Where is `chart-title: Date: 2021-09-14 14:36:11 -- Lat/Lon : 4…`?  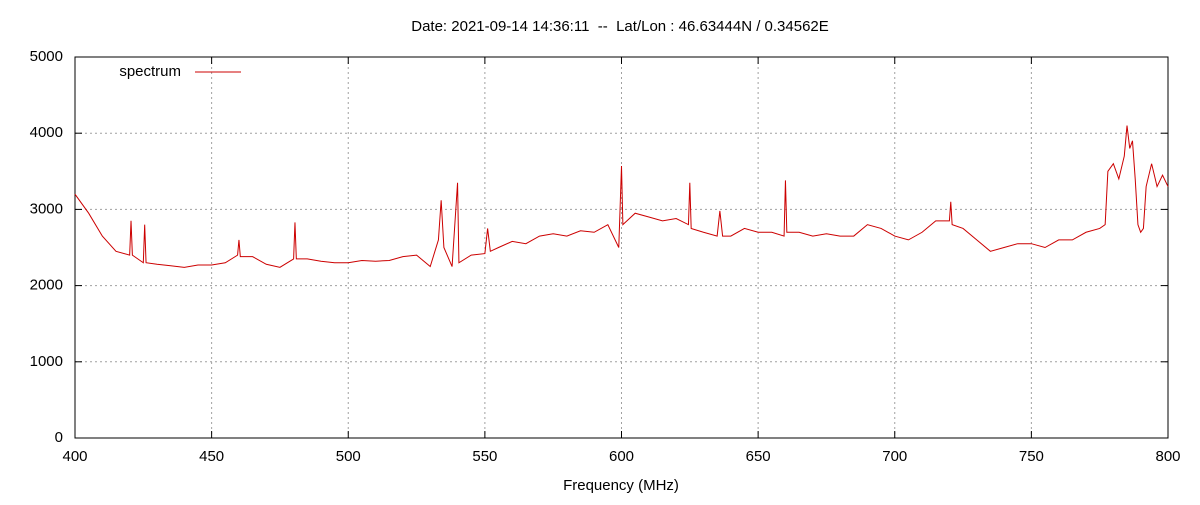
chart-title: Date: 2021-09-14 14:36:11 -- Lat/Lon : 4… is located at coordinates (620, 26).